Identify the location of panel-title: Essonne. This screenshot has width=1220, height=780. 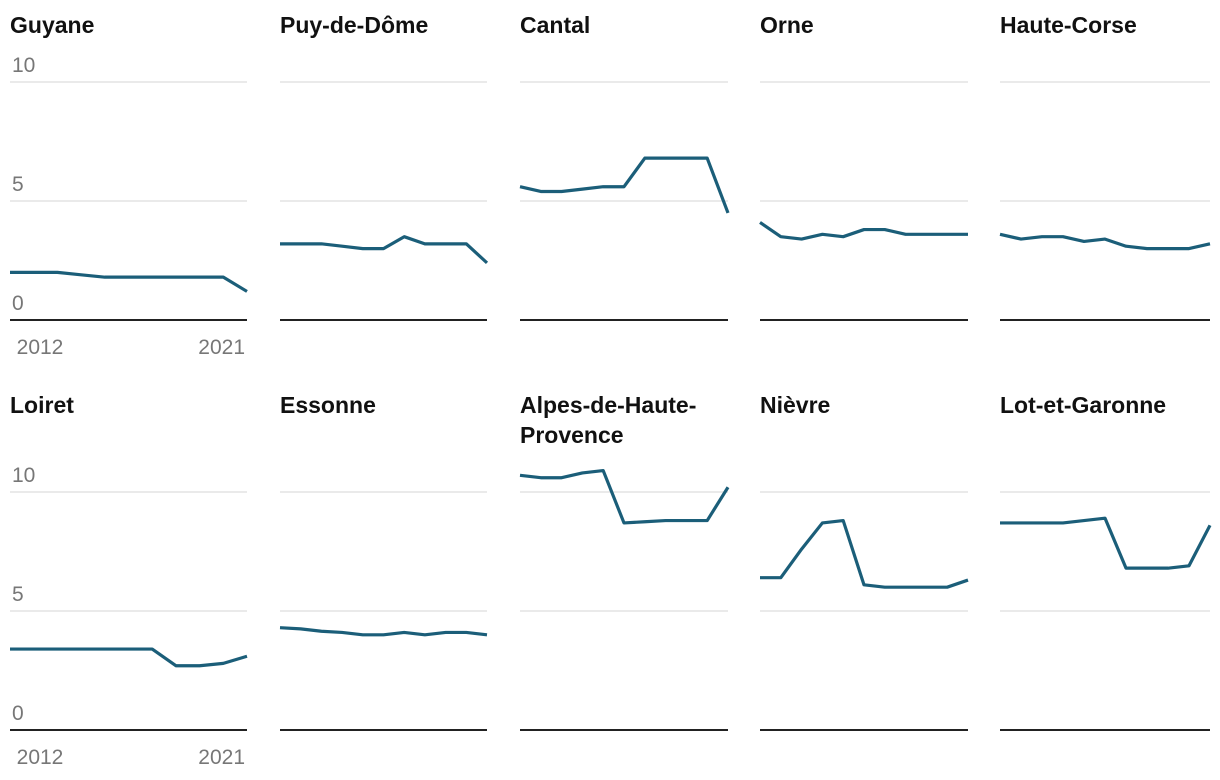
(328, 405).